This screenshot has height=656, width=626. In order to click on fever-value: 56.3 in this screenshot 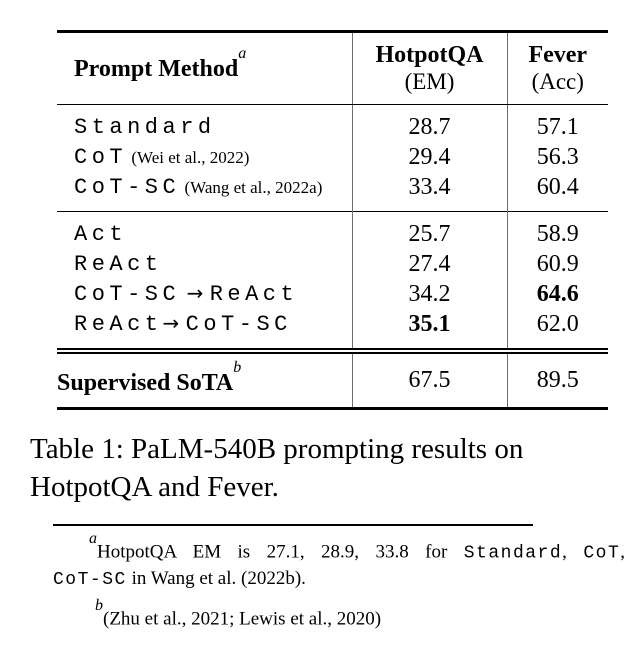, I will do `click(557, 157)`.